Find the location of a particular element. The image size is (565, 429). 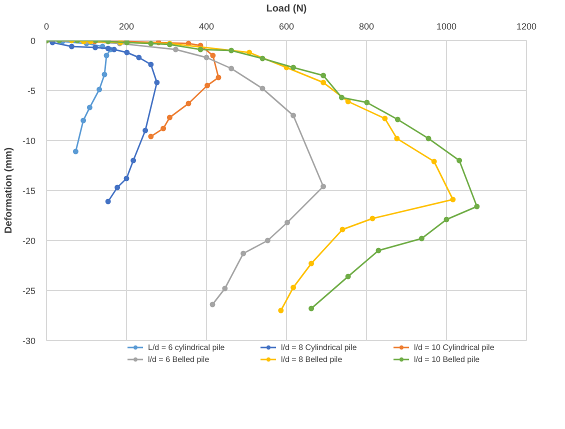

y-tick-label: -5 is located at coordinates (32, 91).